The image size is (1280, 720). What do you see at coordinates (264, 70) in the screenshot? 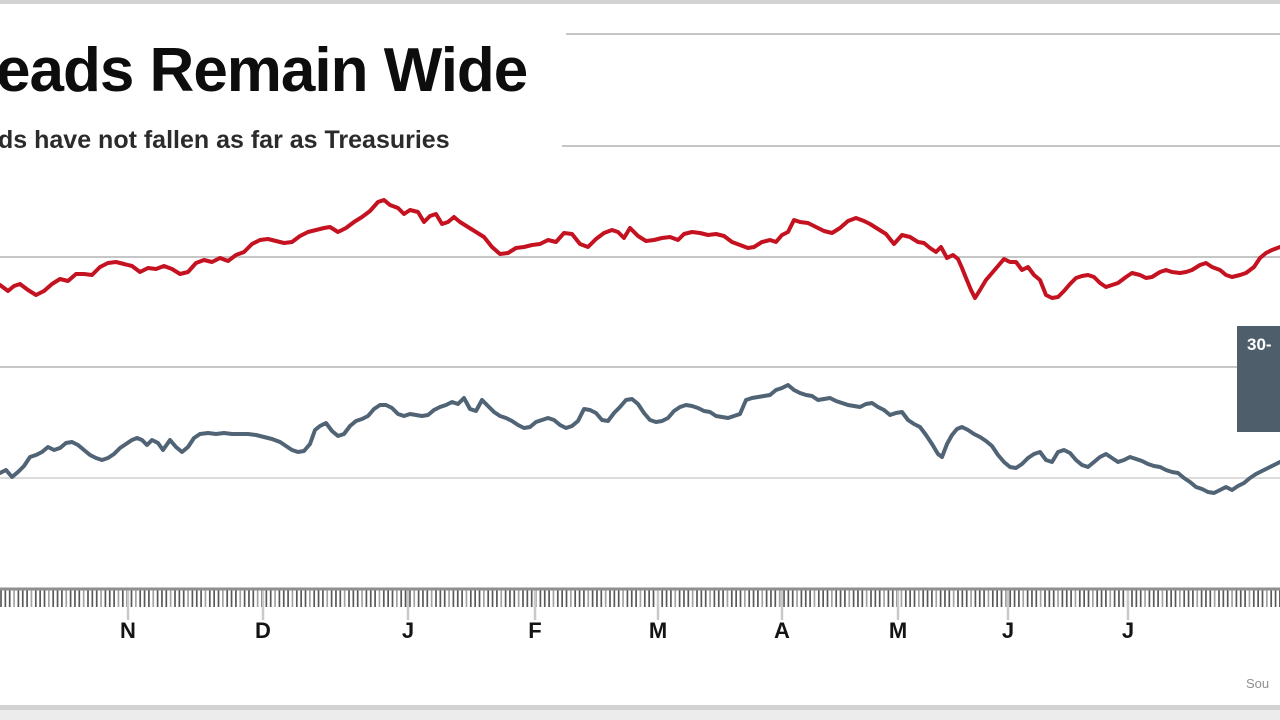
I see `chart-title: eads Remain Wide` at bounding box center [264, 70].